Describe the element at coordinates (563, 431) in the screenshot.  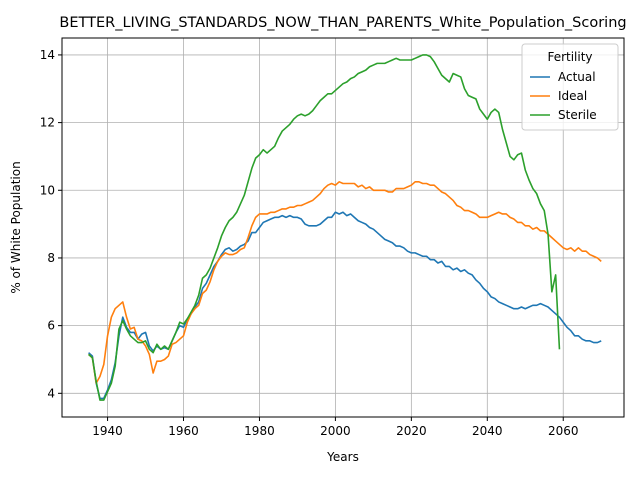
I see `x-tick-label: 2060` at that location.